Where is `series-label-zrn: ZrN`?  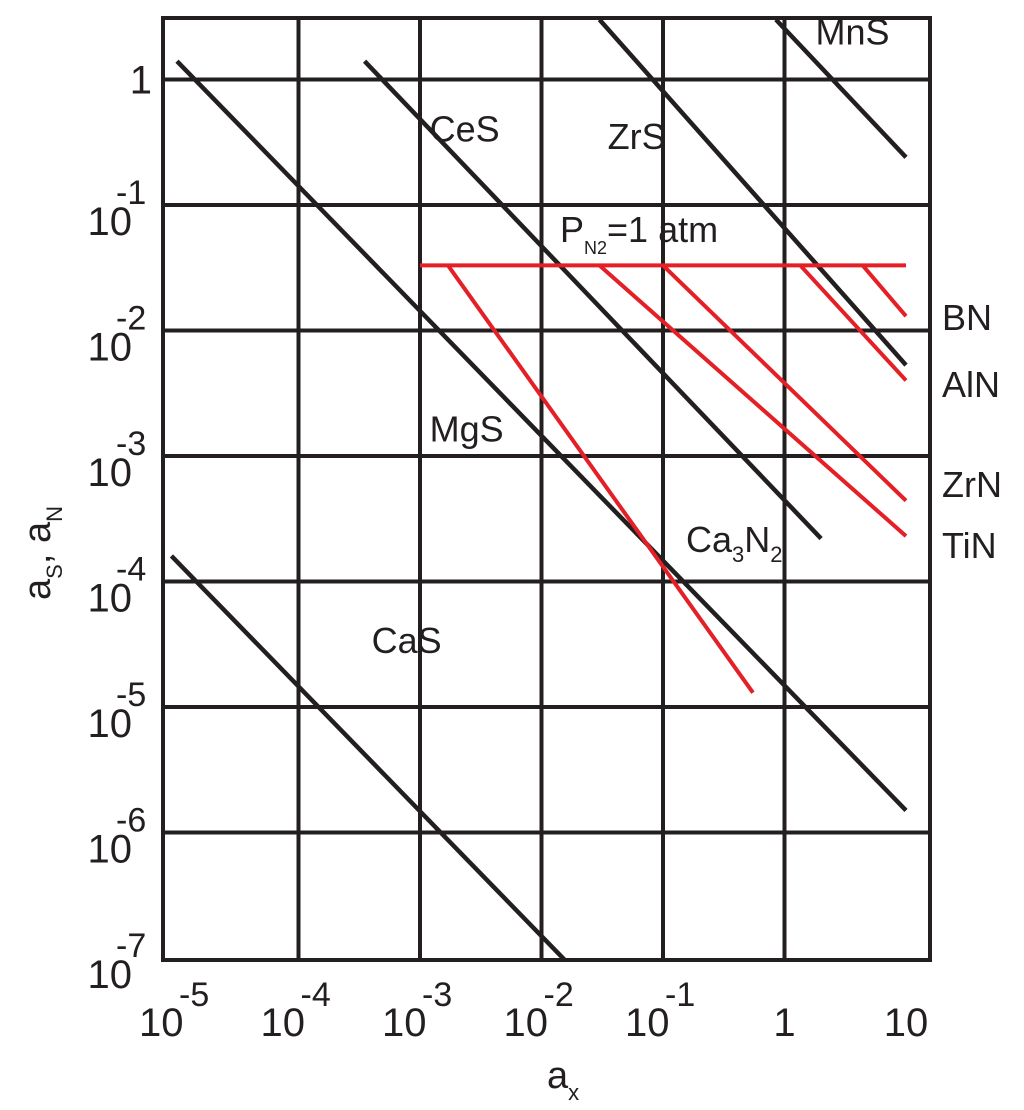
series-label-zrn: ZrN is located at coordinates (972, 484).